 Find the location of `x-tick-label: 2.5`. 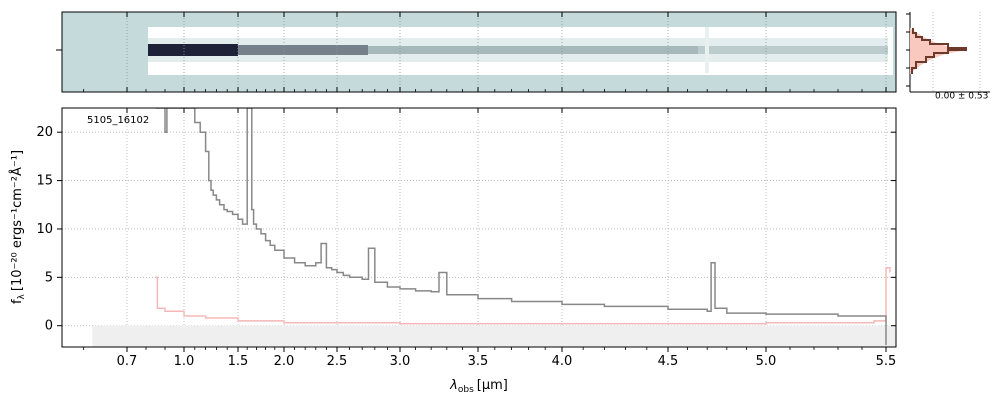

x-tick-label: 2.5 is located at coordinates (337, 361).